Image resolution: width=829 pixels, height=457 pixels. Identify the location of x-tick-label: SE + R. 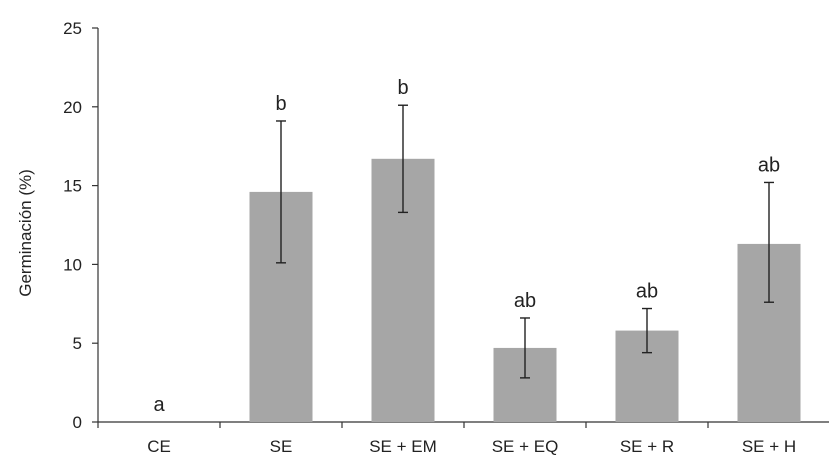
(647, 446).